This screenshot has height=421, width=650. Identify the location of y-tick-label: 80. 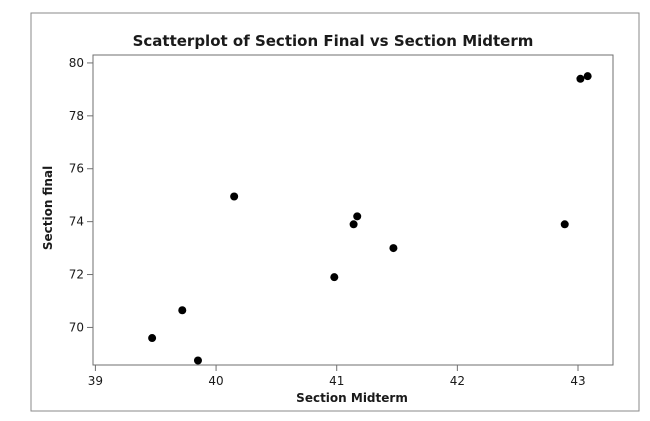
(76, 63).